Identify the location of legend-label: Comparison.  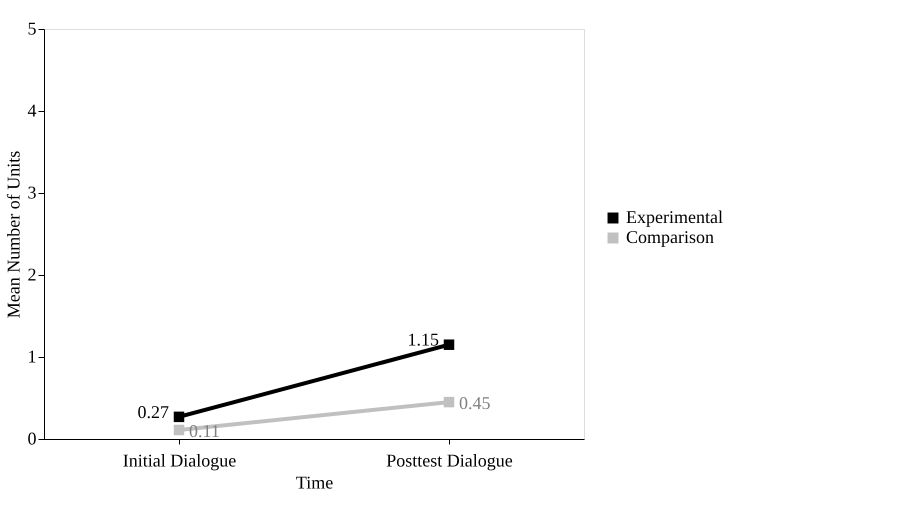
(670, 237).